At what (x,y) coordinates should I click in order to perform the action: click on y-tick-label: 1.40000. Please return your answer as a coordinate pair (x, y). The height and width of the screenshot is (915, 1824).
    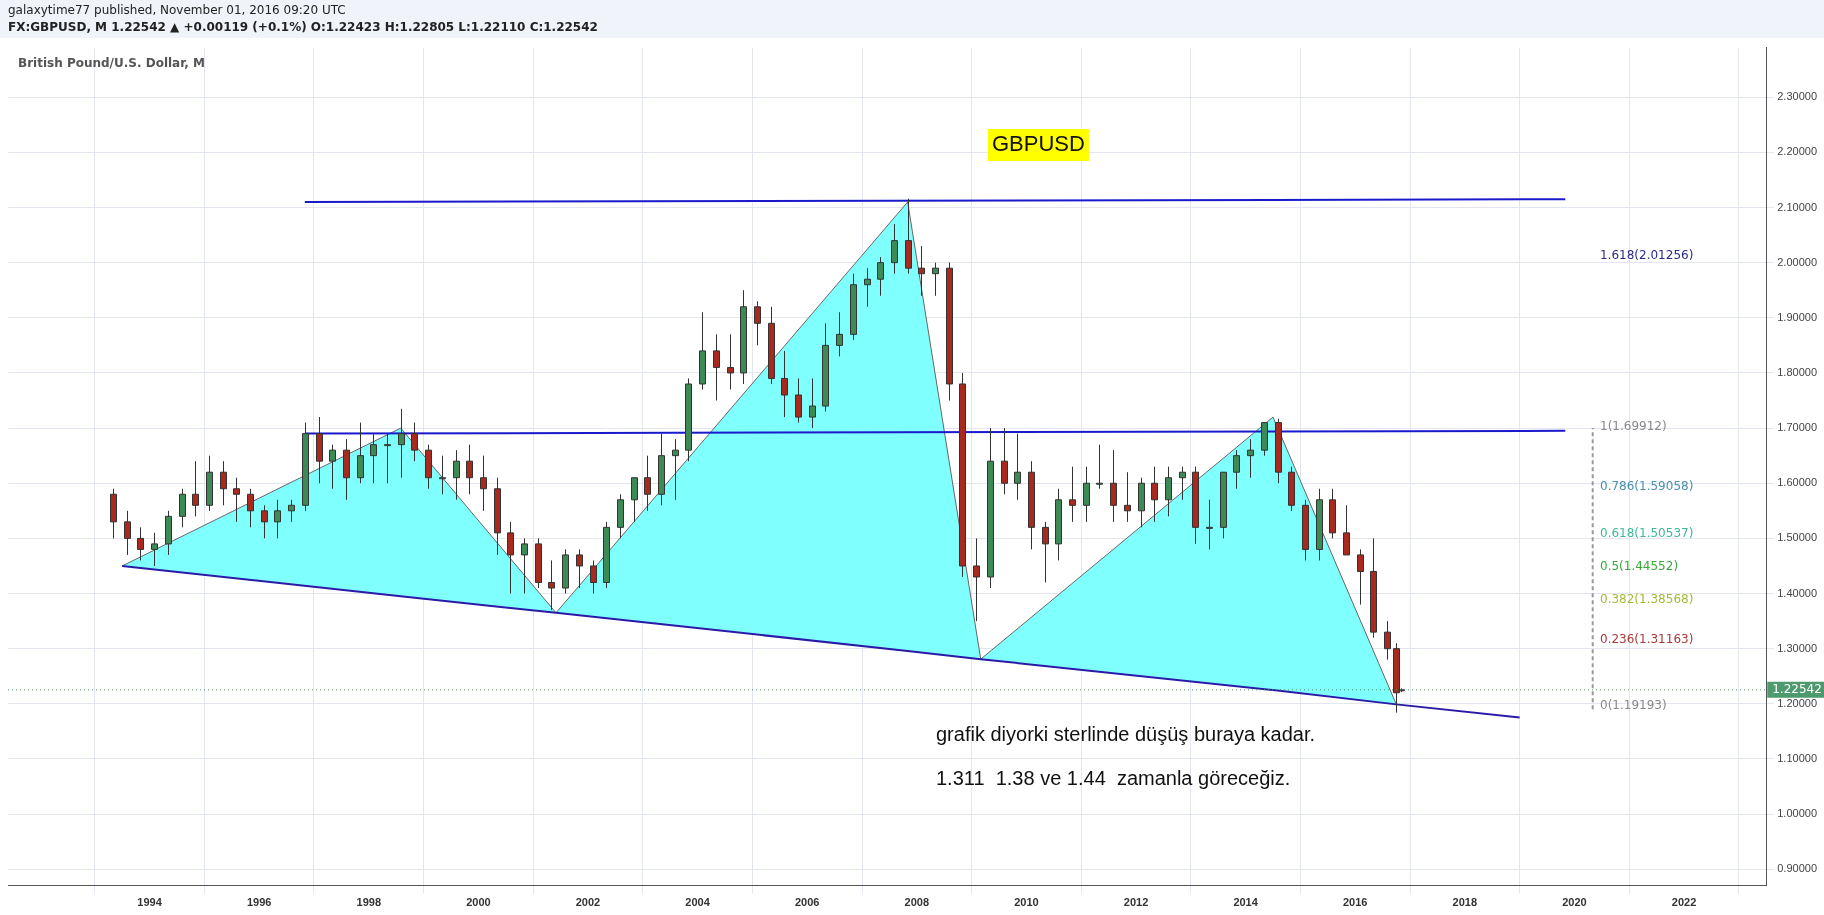
    Looking at the image, I should click on (1797, 592).